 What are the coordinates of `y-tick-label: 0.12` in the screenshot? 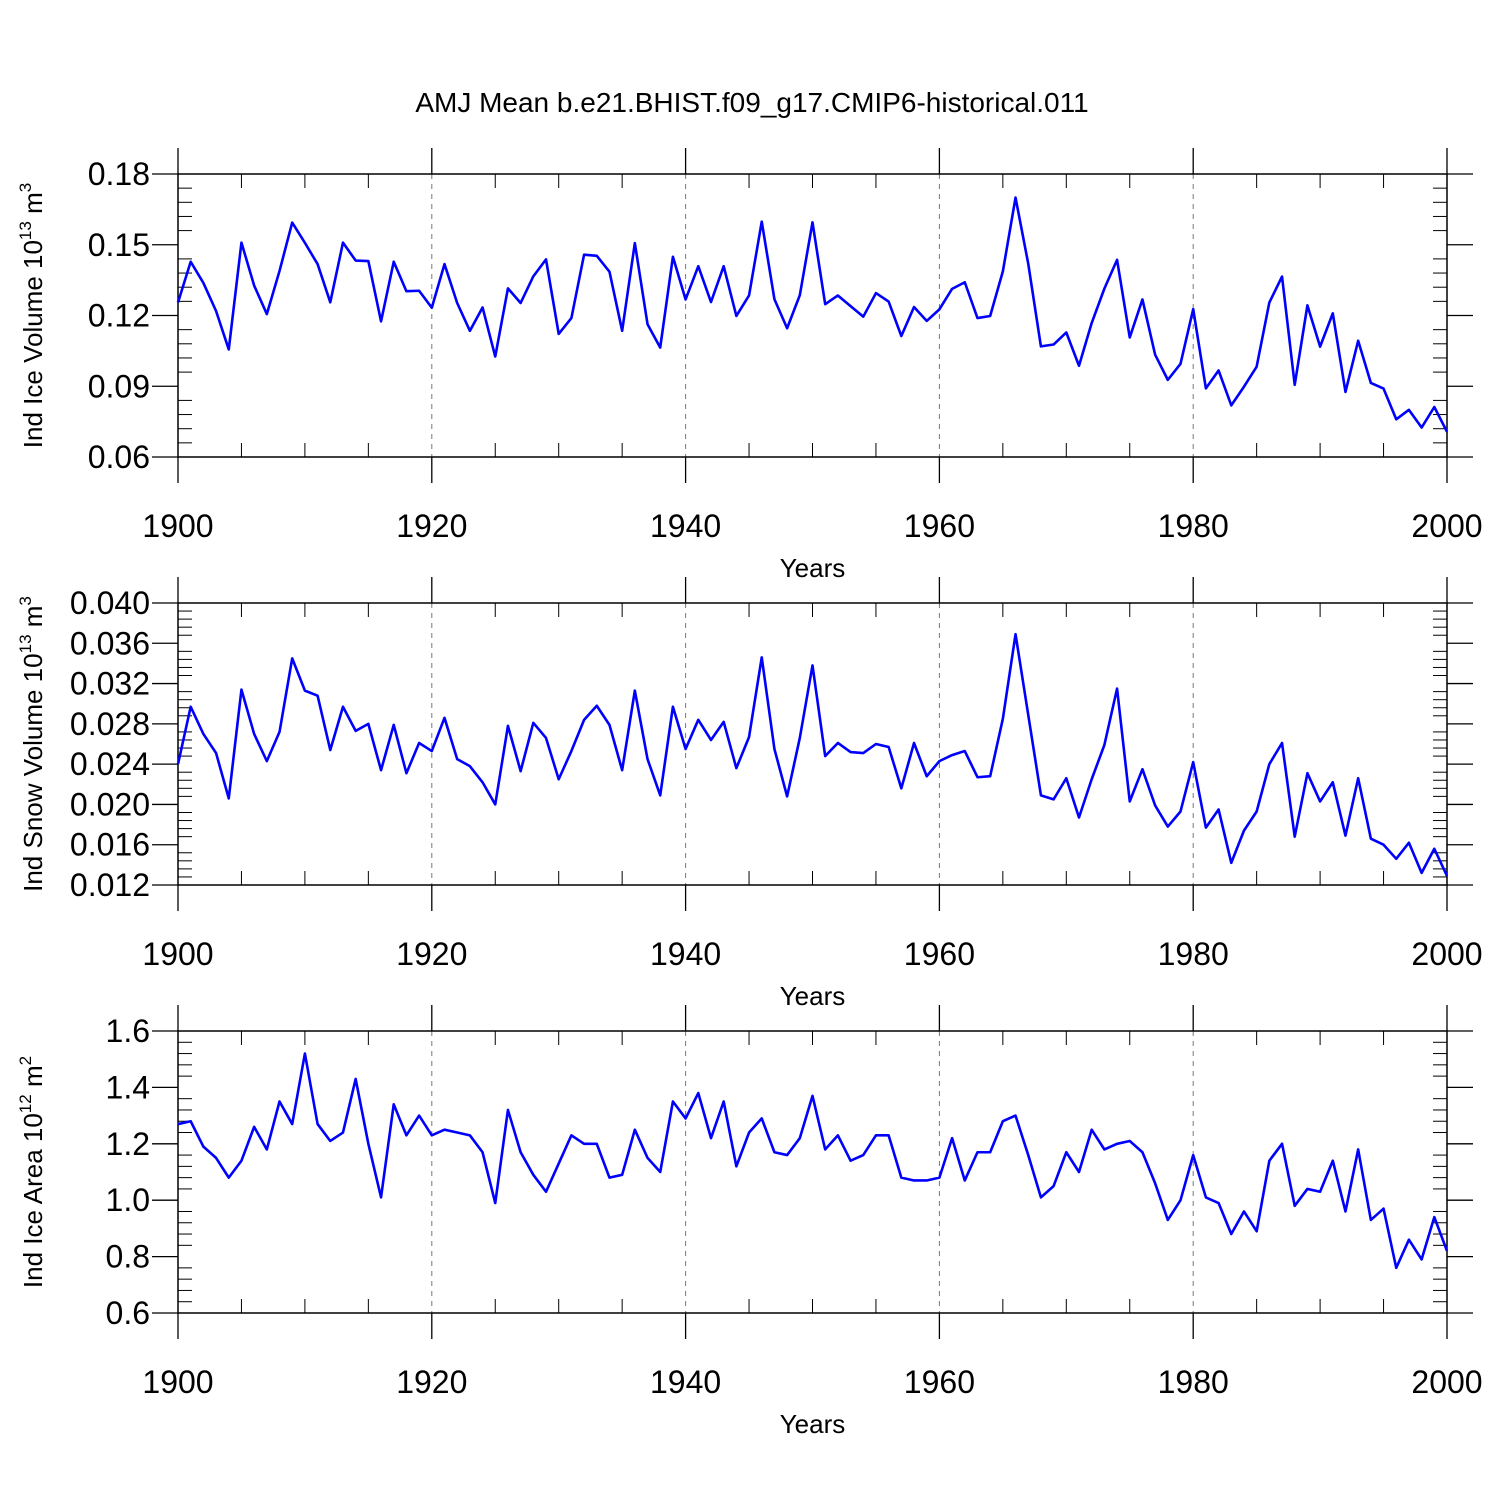 It's located at (119, 316).